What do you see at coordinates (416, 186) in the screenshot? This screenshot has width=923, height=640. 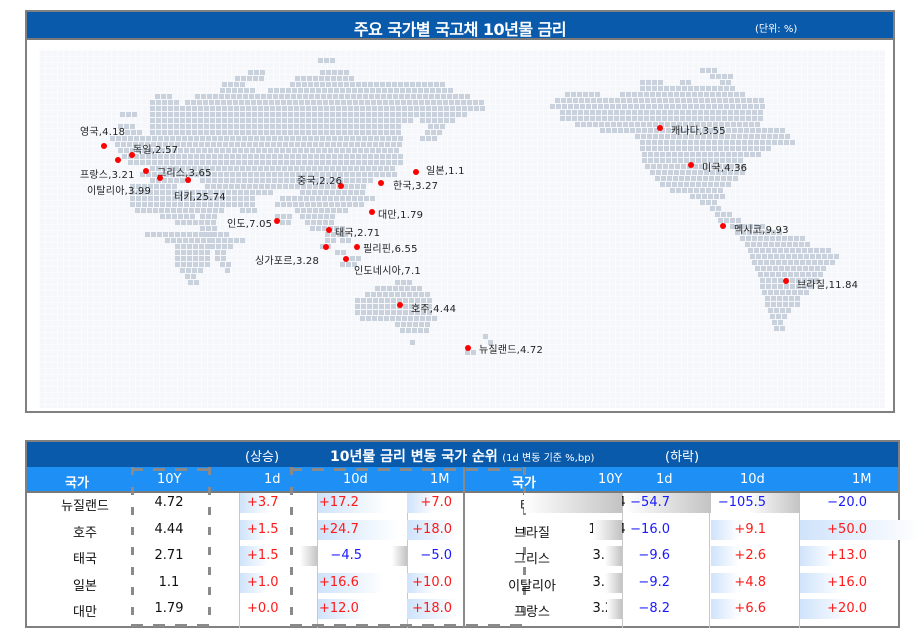 I see `marker-label: 한국,3.27` at bounding box center [416, 186].